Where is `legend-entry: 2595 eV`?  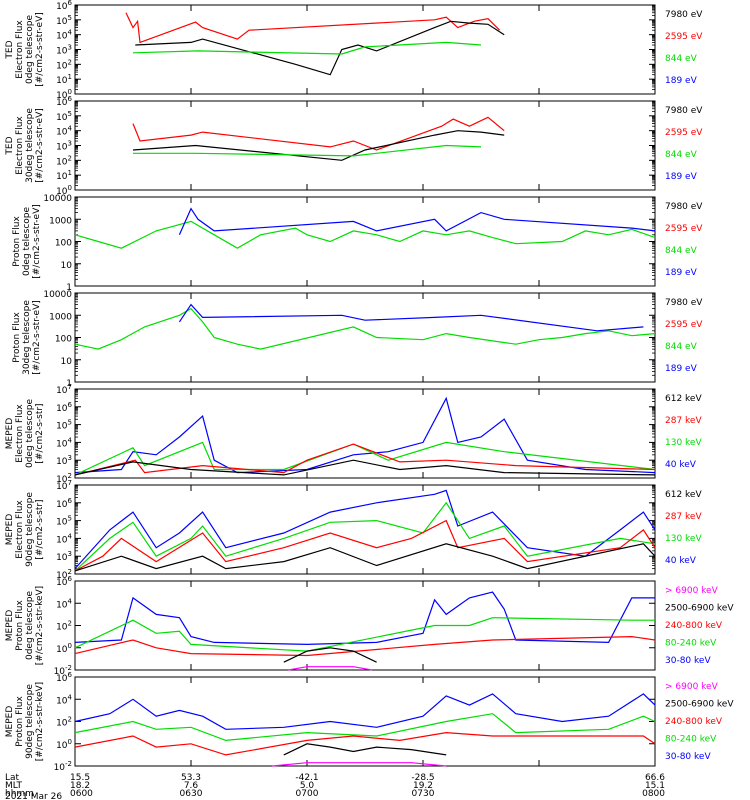 legend-entry: 2595 eV is located at coordinates (684, 325).